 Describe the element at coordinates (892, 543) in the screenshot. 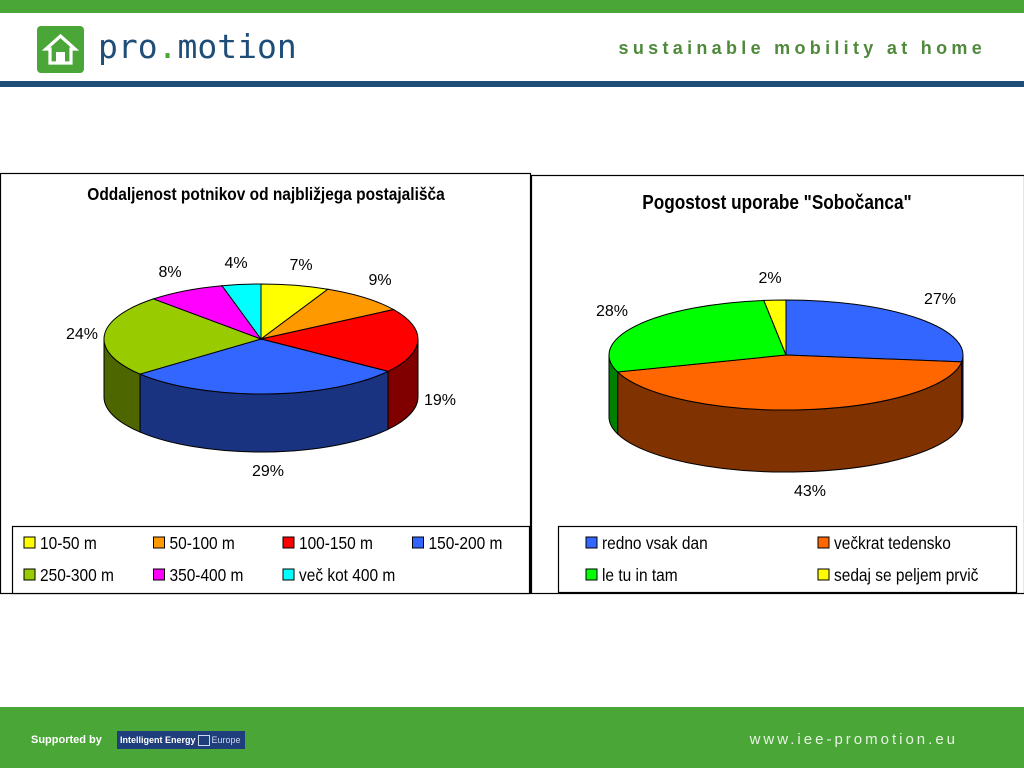

I see `legend-label: večkrat tedensko` at that location.